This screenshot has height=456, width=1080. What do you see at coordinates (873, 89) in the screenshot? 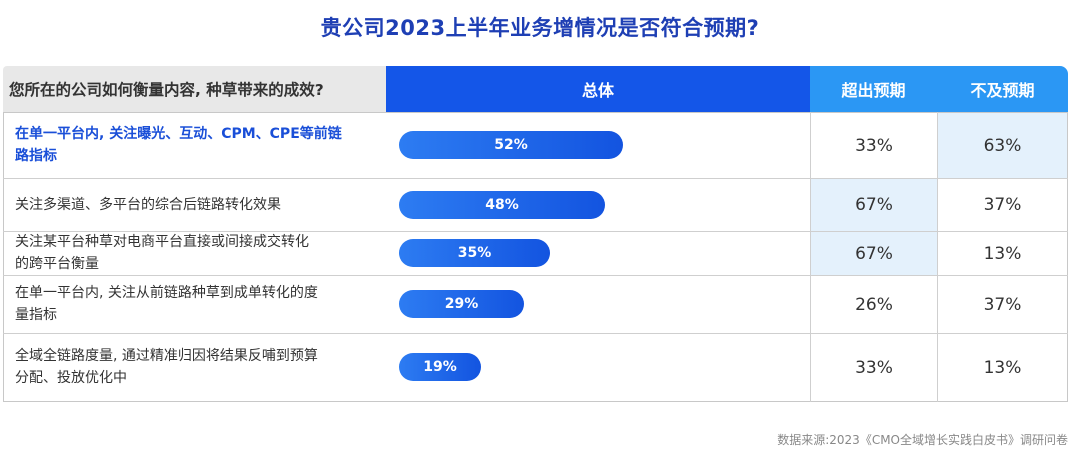
I see `header-exceed: 超出预期` at bounding box center [873, 89].